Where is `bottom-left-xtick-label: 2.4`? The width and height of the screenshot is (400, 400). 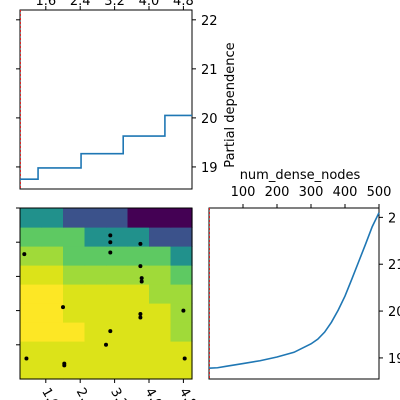
bottom-left-xtick-label: 2.4 is located at coordinates (84, 393).